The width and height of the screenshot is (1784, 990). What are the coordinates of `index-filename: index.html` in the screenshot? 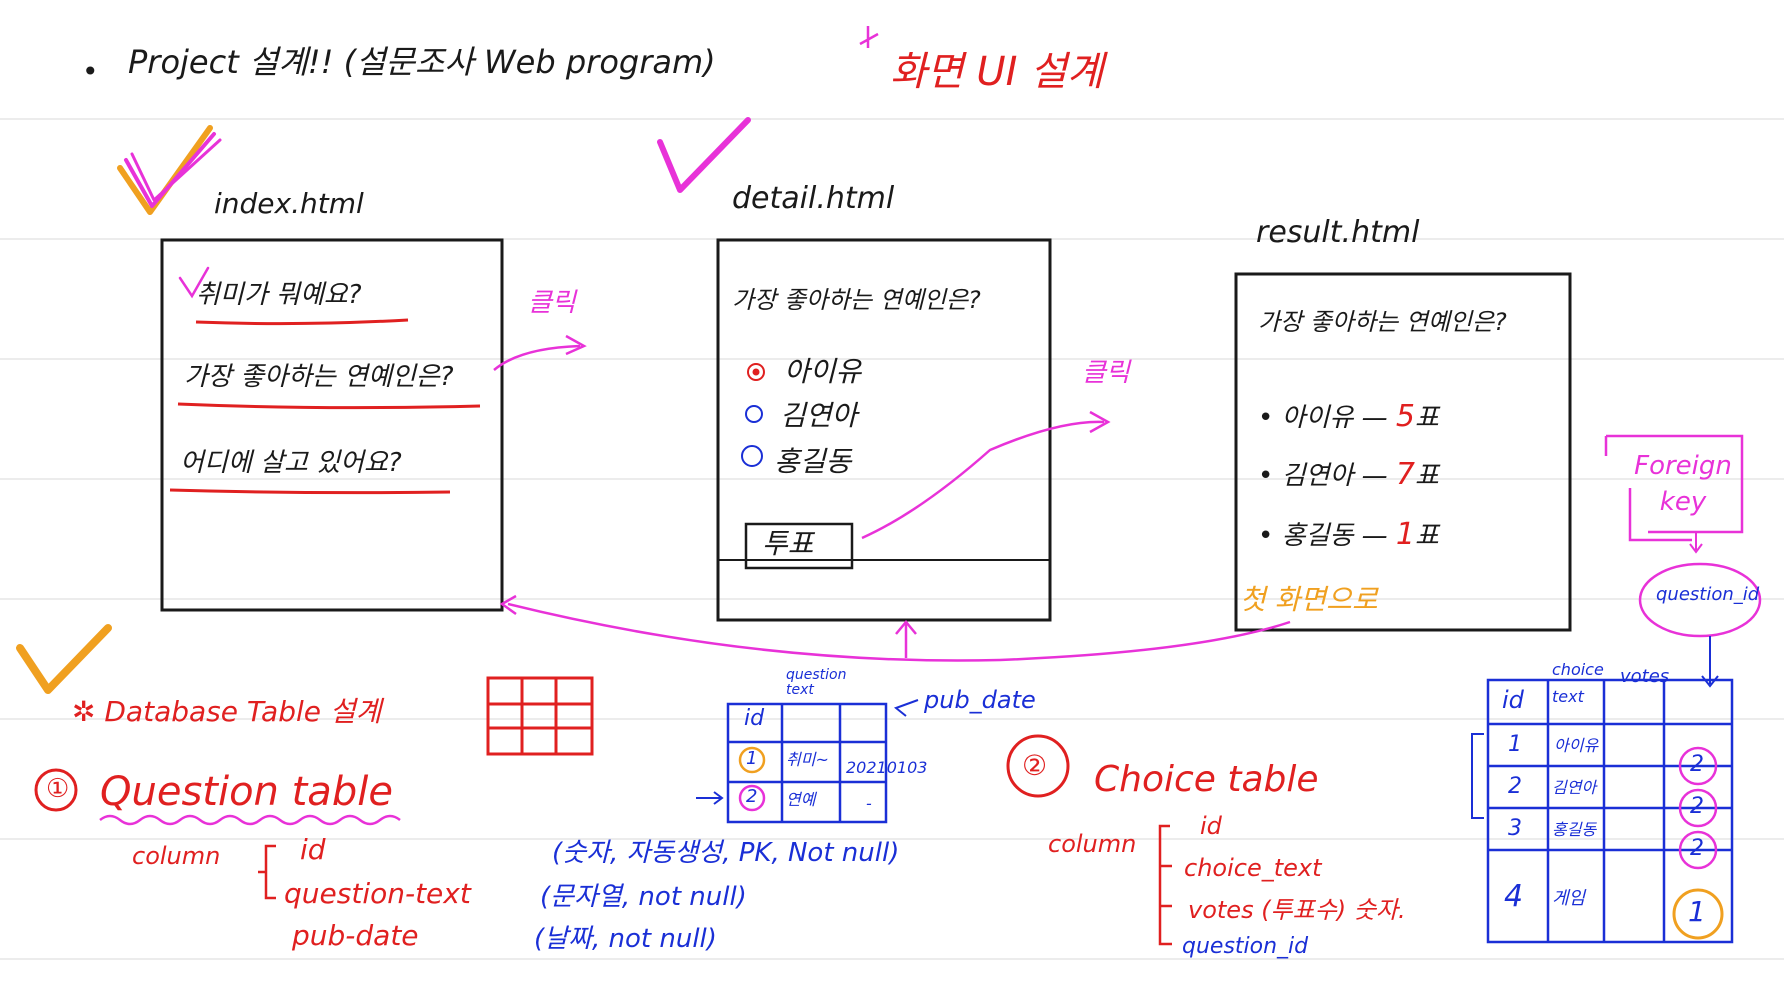 It's located at (289, 203).